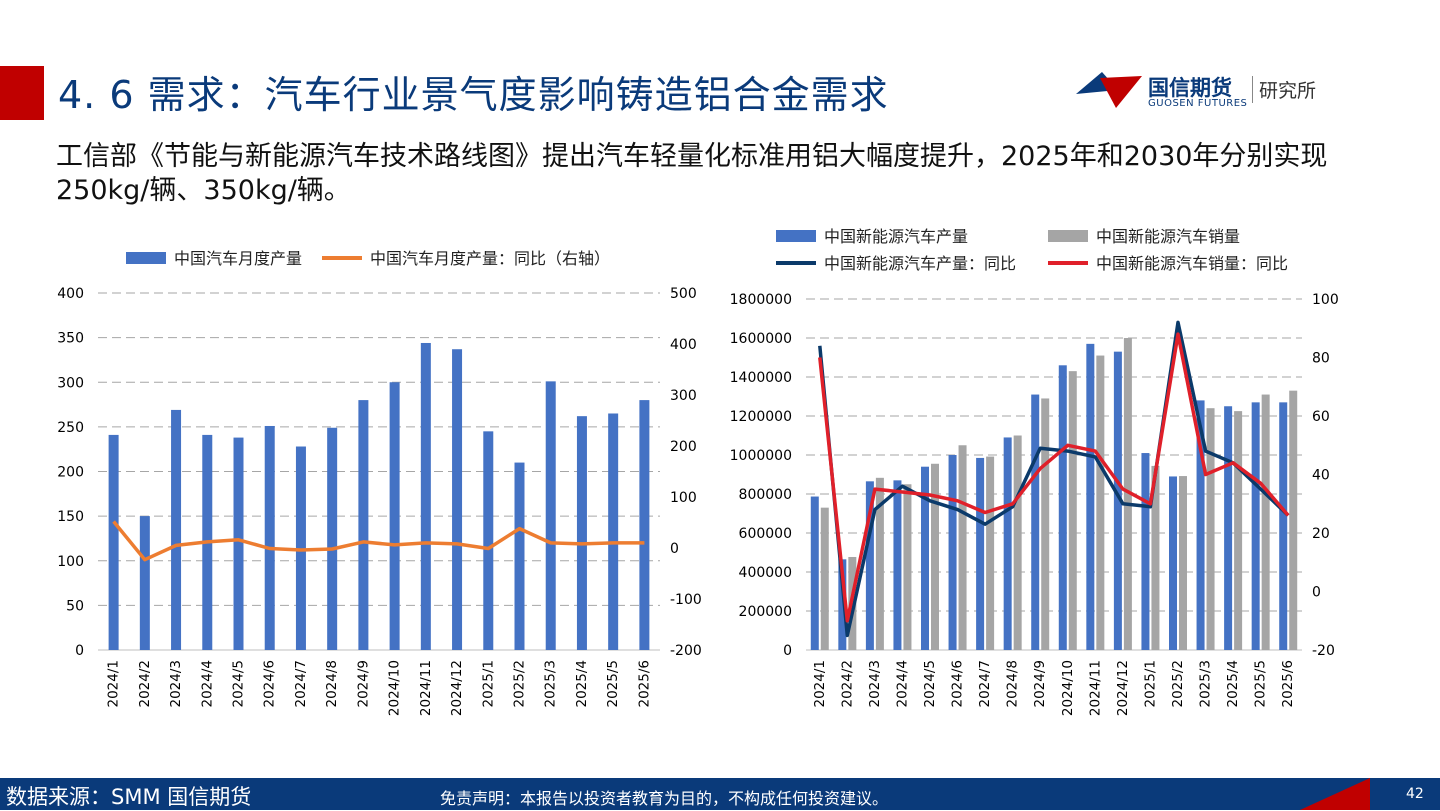  I want to click on y-tick-label: 600000, so click(765, 534).